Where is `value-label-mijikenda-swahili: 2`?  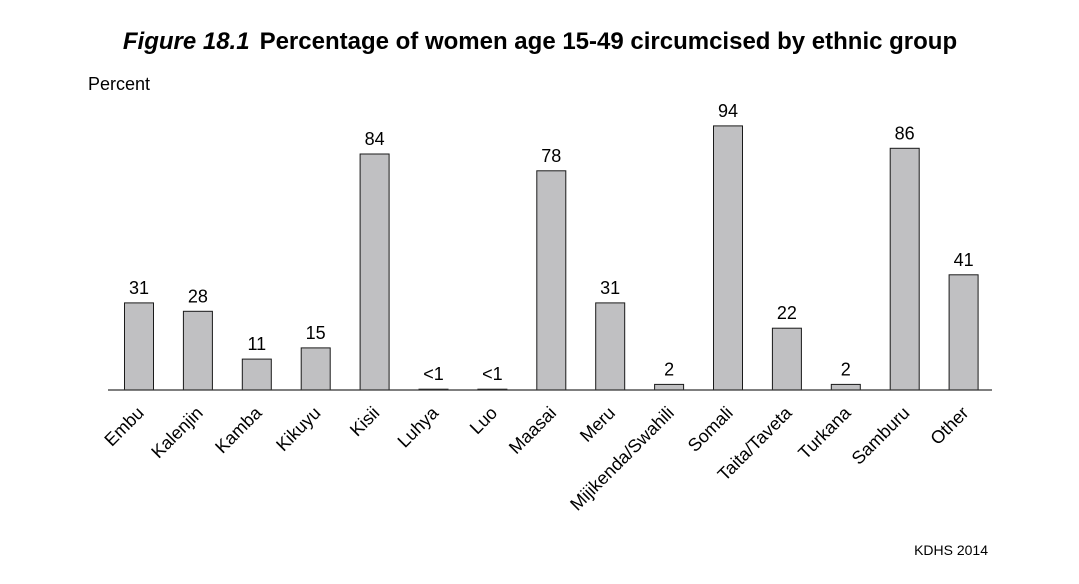
value-label-mijikenda-swahili: 2 is located at coordinates (669, 369).